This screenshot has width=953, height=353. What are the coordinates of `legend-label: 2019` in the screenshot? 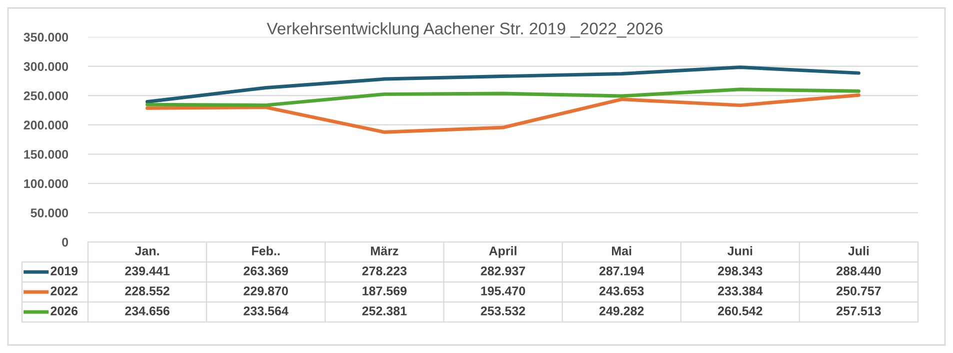 It's located at (64, 271).